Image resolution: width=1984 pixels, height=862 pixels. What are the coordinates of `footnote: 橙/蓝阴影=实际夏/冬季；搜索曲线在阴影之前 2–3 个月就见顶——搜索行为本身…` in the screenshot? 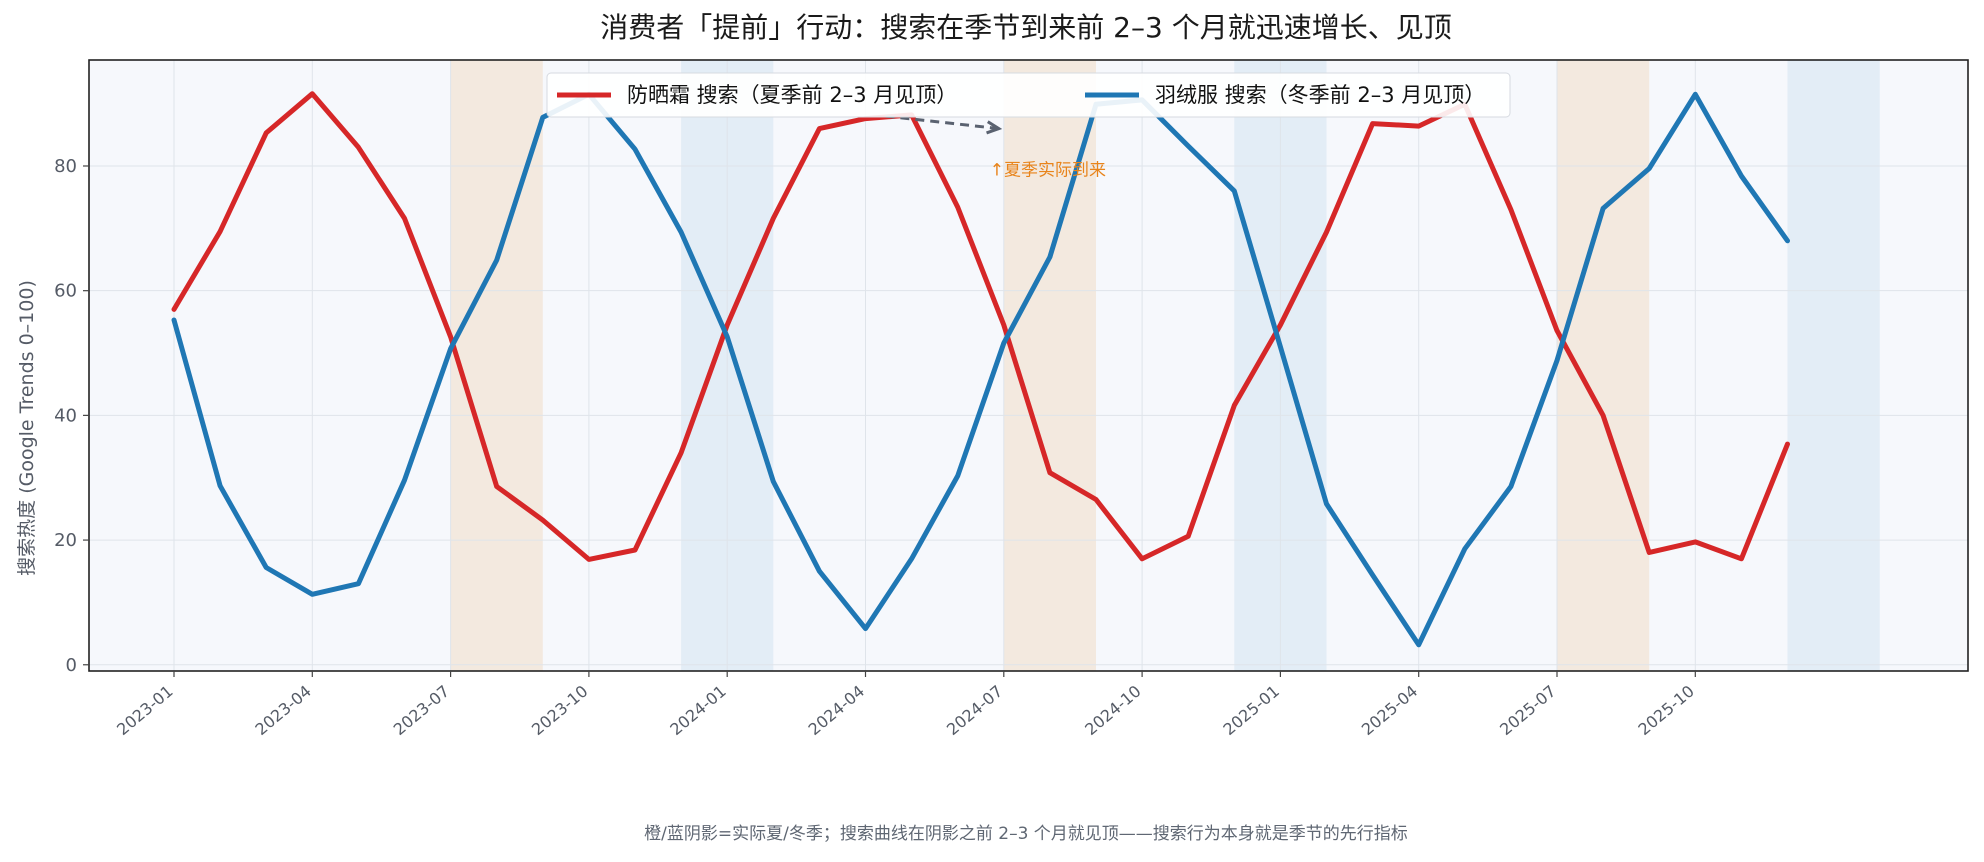 It's located at (1026, 834).